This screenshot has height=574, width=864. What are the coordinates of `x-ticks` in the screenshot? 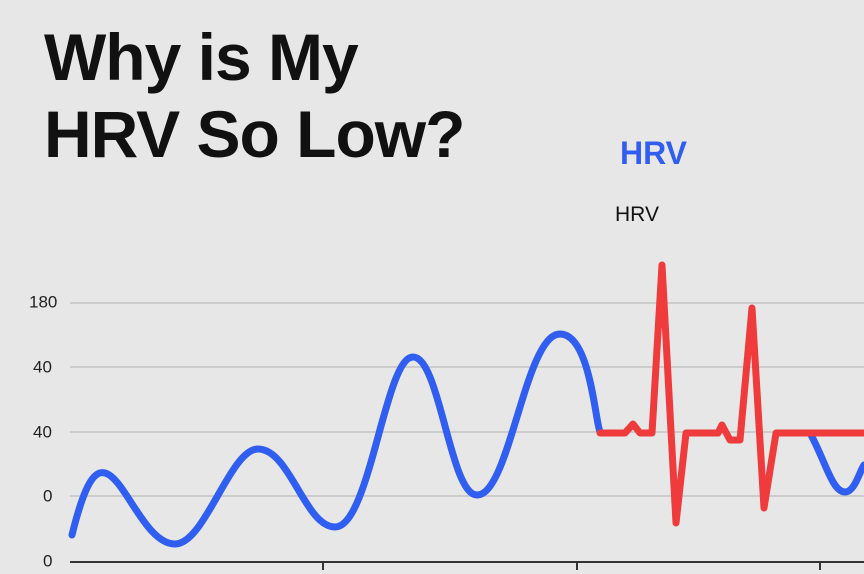 It's located at (571, 566).